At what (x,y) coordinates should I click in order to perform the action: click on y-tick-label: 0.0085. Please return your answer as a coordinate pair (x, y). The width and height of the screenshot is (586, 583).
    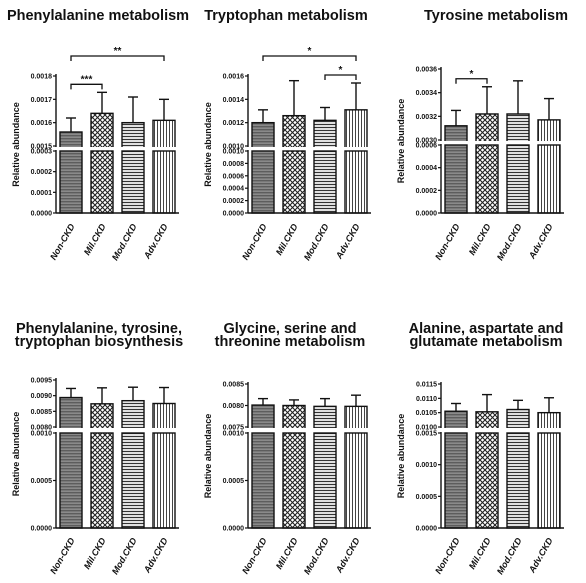
    Looking at the image, I should click on (42, 412).